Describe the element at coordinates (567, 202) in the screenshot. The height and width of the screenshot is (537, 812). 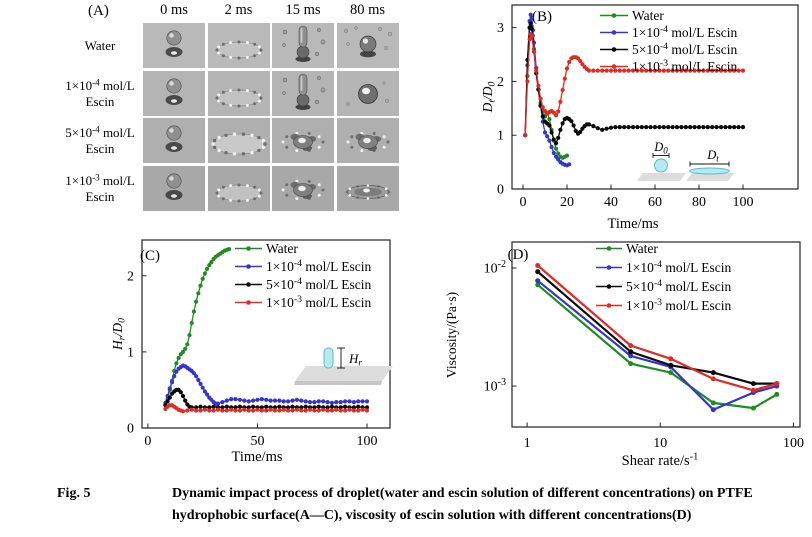
I see `x-tick-label: 20` at that location.